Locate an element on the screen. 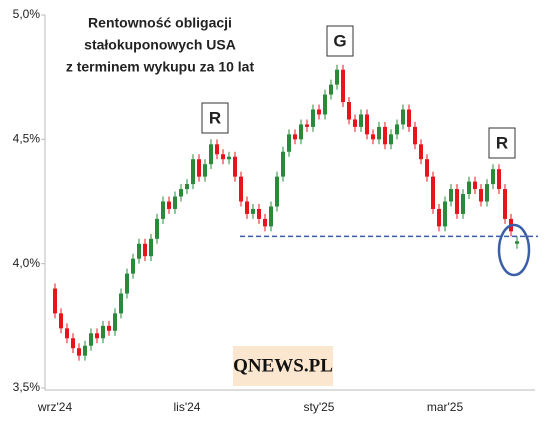  annotation: G is located at coordinates (339, 40).